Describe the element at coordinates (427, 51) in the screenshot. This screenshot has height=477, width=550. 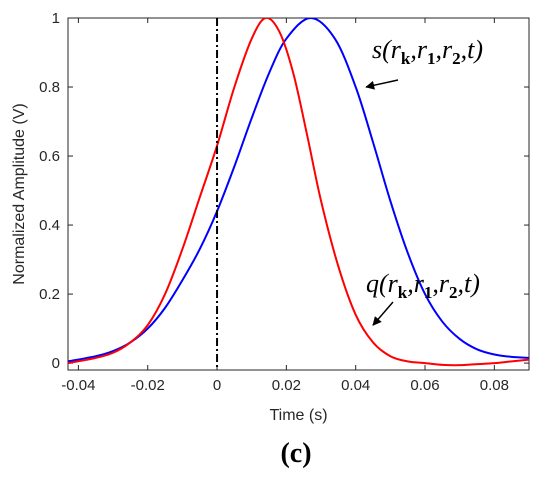
I see `annotation-s-label: s(rk,r1,r2,t)` at that location.